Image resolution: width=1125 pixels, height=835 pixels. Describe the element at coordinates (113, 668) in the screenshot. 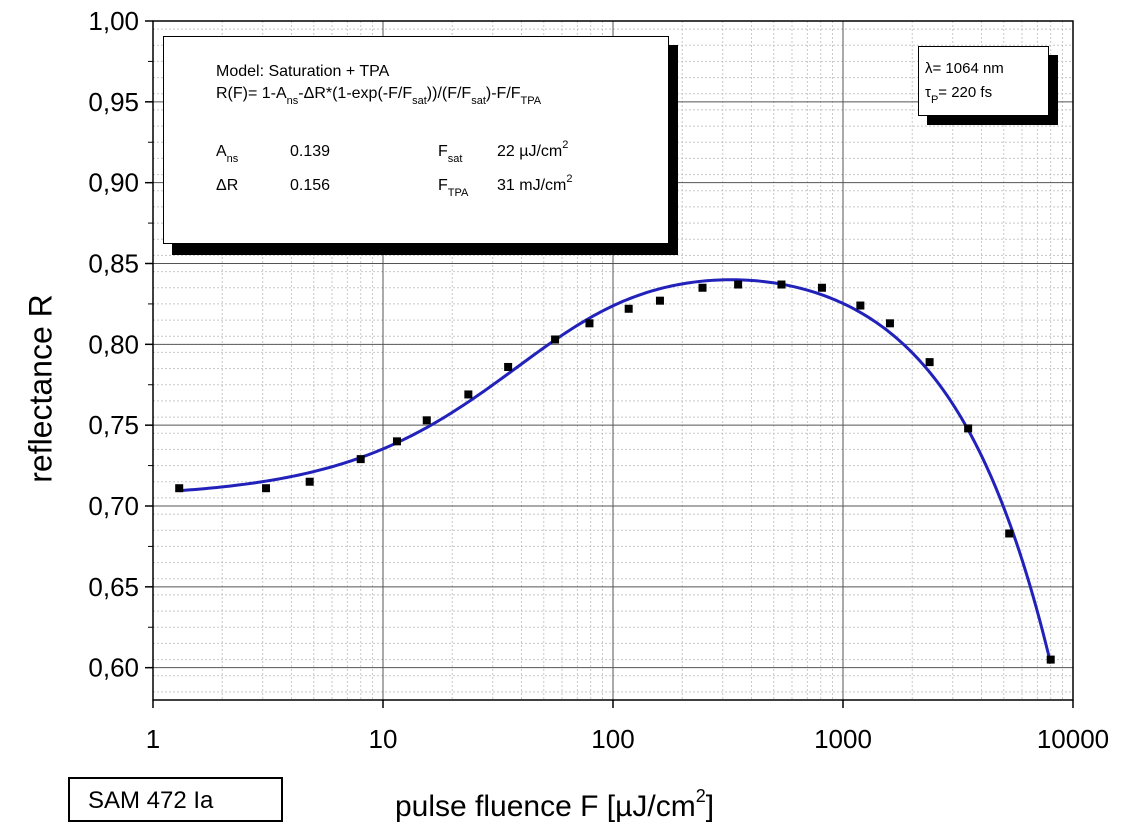

I see `y-tick-label: 0,60` at that location.